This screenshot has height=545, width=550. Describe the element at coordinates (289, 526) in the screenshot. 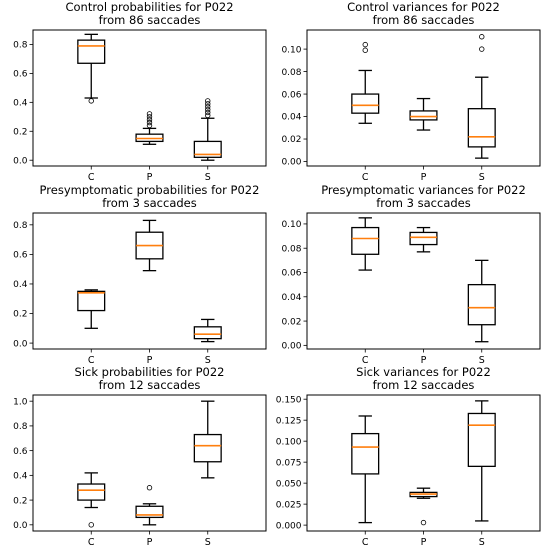

I see `y-tick-label: 0.000` at that location.